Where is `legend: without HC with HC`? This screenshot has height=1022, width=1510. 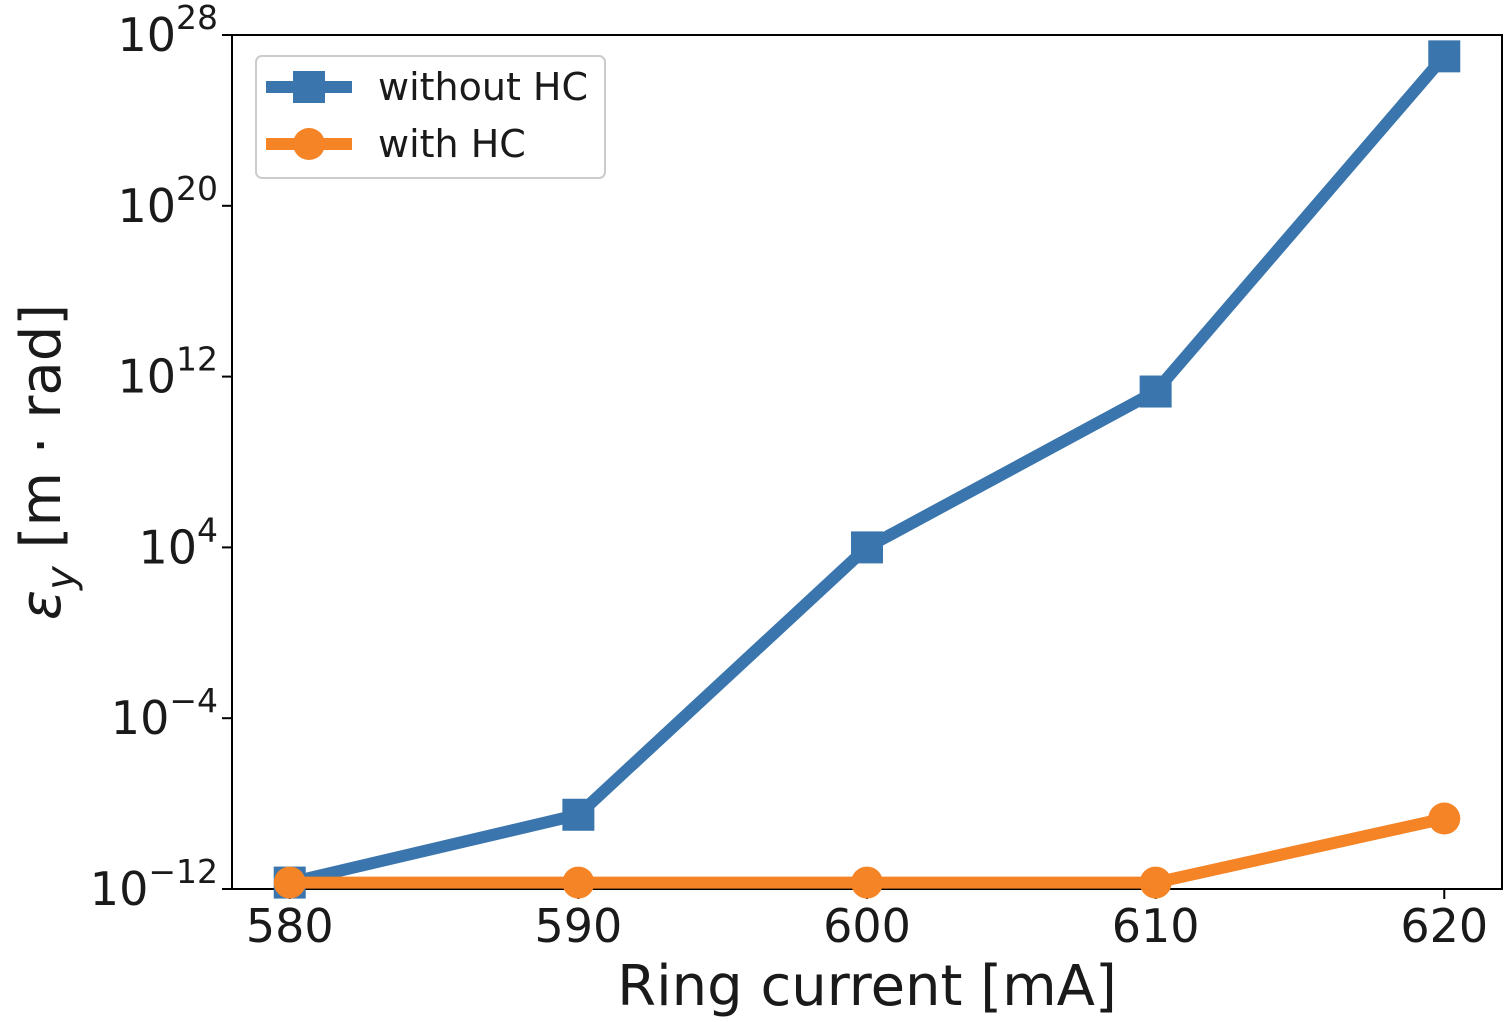 legend: without HC with HC is located at coordinates (430, 117).